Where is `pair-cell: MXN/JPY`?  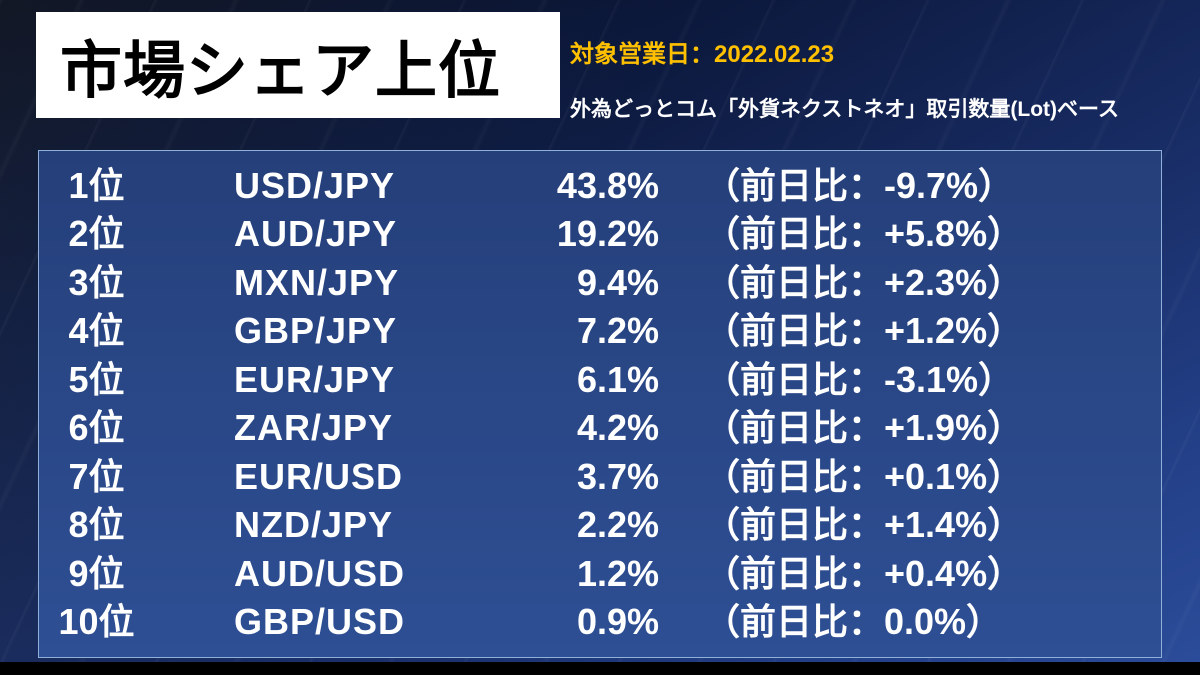
pair-cell: MXN/JPY is located at coordinates (317, 282).